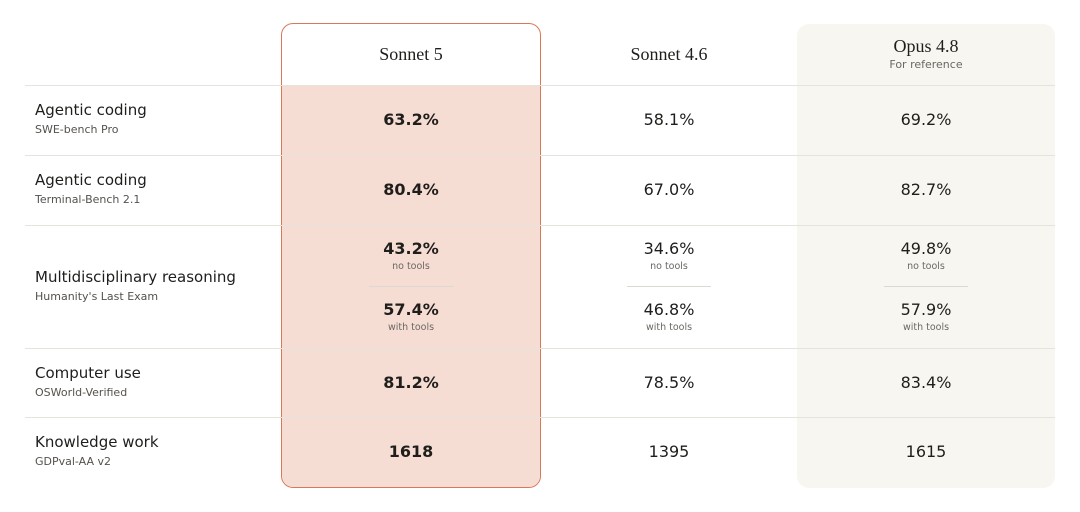  What do you see at coordinates (73, 461) in the screenshot?
I see `row-sublabel: GDPval-AA v2` at bounding box center [73, 461].